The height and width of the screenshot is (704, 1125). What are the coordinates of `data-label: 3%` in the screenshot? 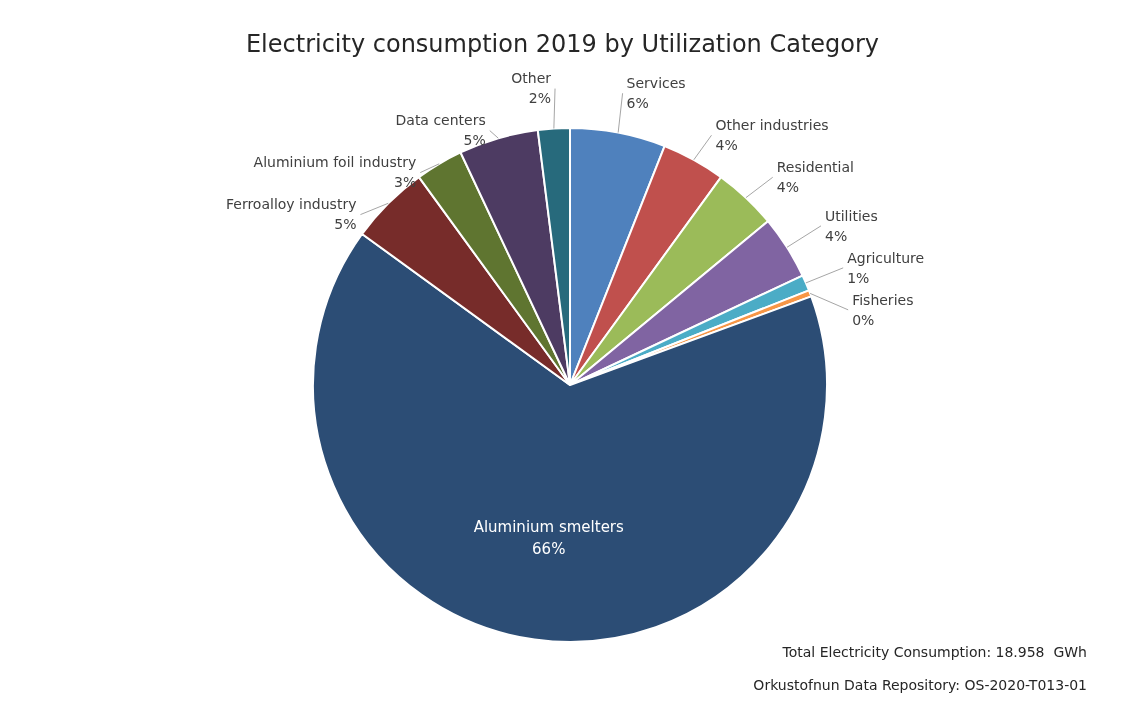 It's located at (405, 182).